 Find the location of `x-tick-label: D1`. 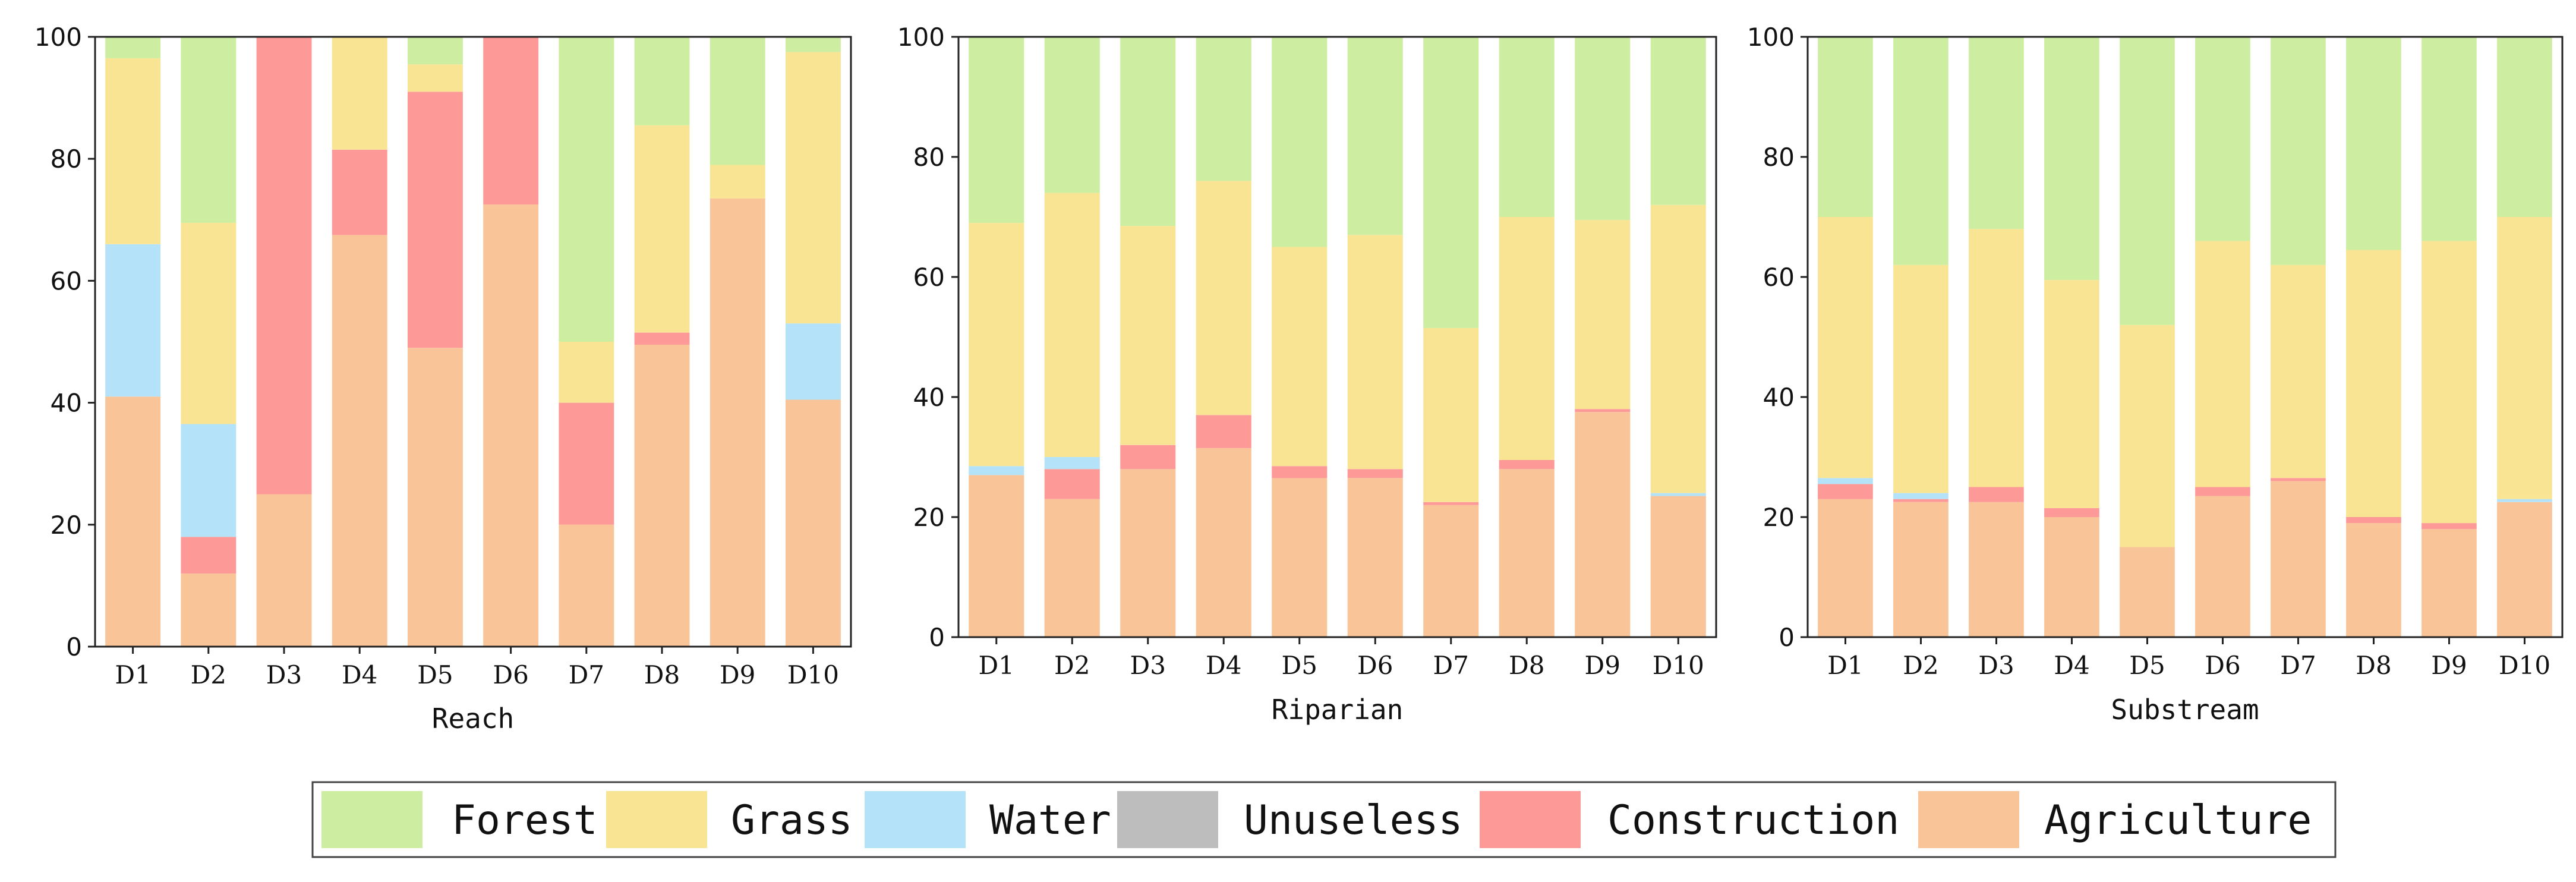

x-tick-label: D1 is located at coordinates (997, 665).